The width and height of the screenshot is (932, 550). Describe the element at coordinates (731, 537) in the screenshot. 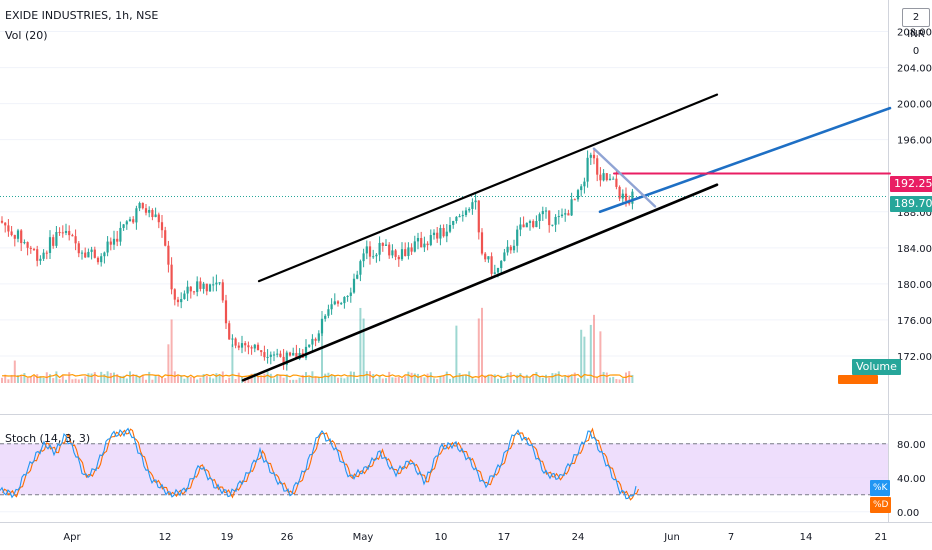

I see `time-tick-label: 7` at that location.